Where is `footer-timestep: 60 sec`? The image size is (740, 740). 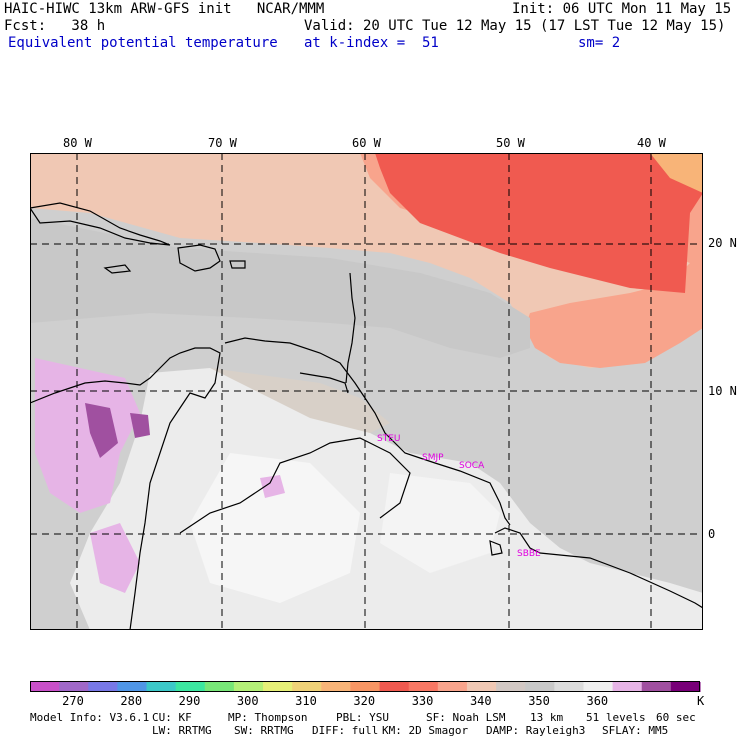
footer-timestep: 60 sec is located at coordinates (676, 717).